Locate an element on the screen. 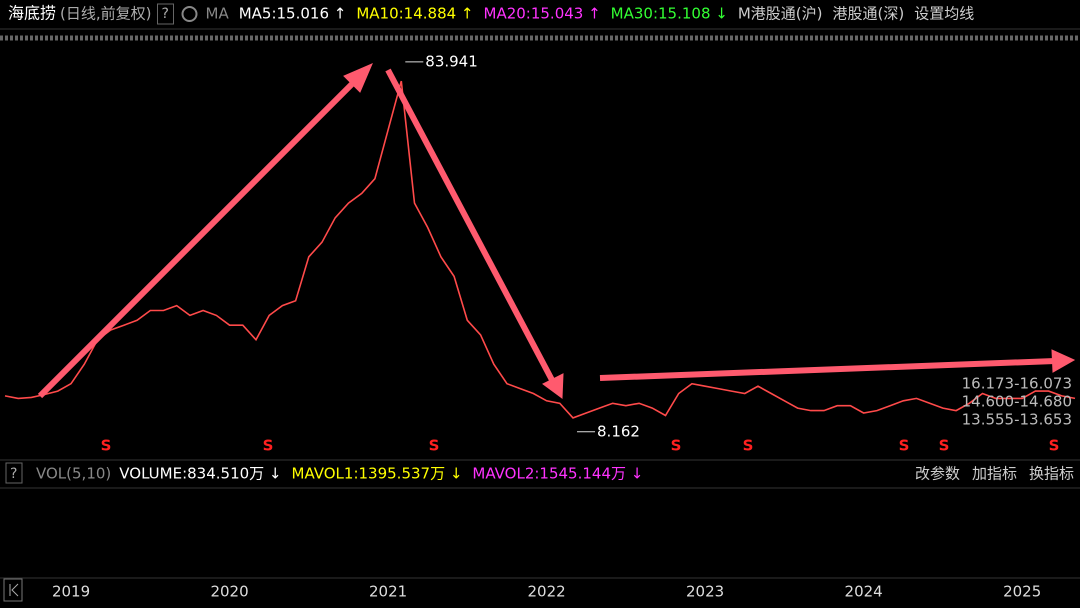 Image resolution: width=1080 pixels, height=608 pixels. settings-icon is located at coordinates (189, 14).